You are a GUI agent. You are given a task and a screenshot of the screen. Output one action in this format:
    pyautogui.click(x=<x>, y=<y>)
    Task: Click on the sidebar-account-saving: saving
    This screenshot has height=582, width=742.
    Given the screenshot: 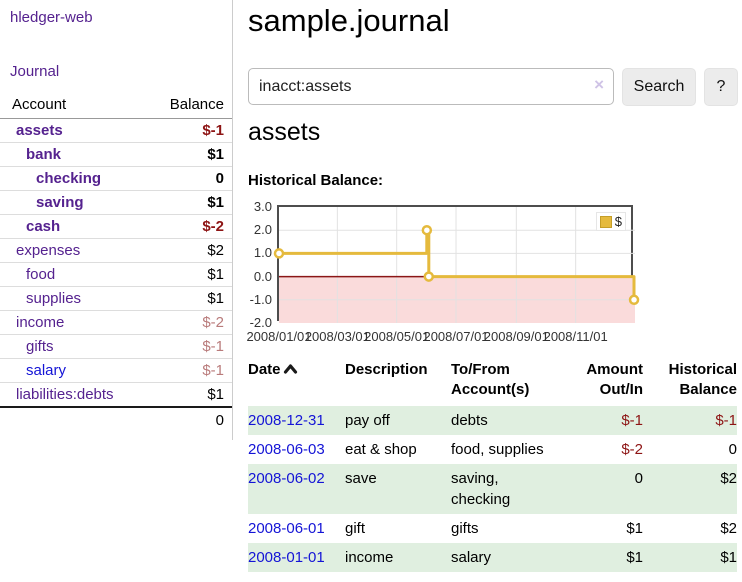 What is the action you would take?
    pyautogui.click(x=60, y=202)
    